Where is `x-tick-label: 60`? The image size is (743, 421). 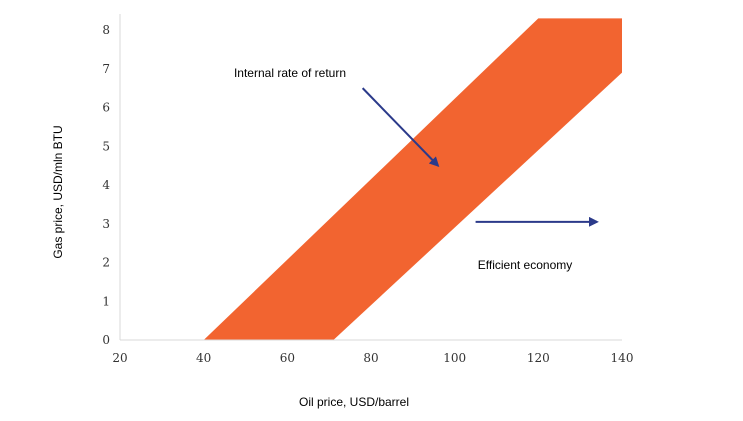
x-tick-label: 60 is located at coordinates (287, 358).